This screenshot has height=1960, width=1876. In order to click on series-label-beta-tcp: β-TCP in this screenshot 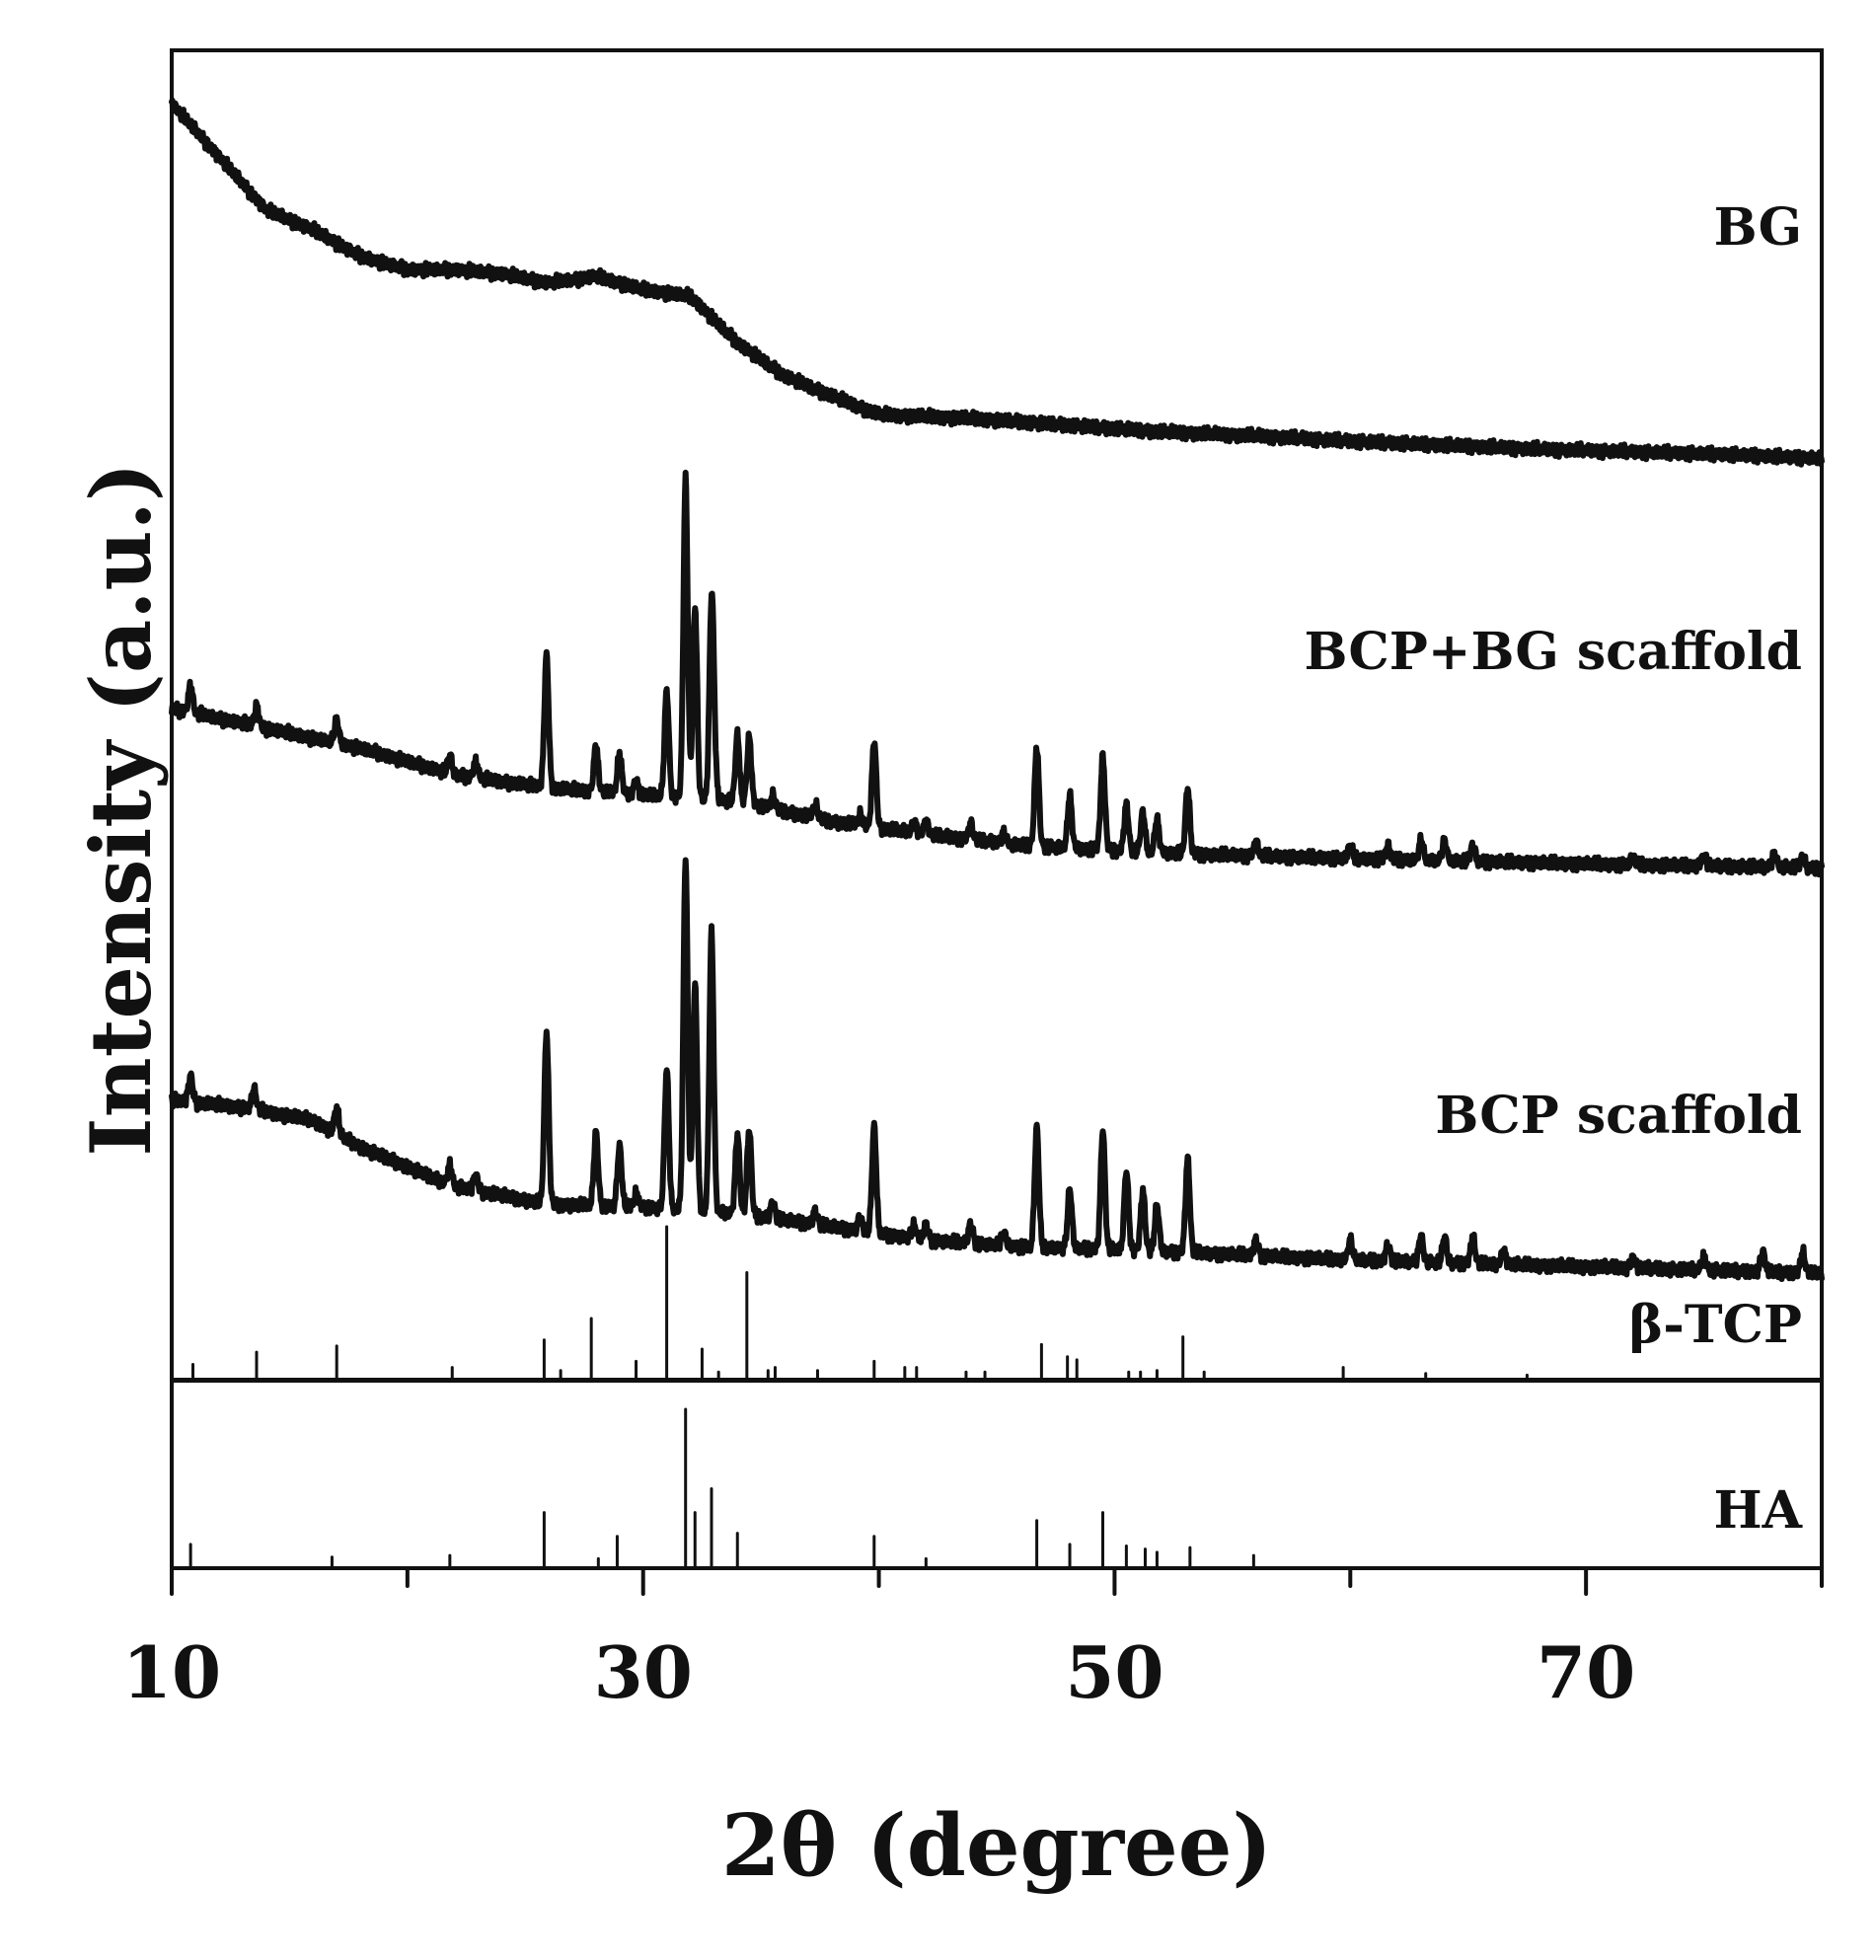, I will do `click(1715, 1325)`.